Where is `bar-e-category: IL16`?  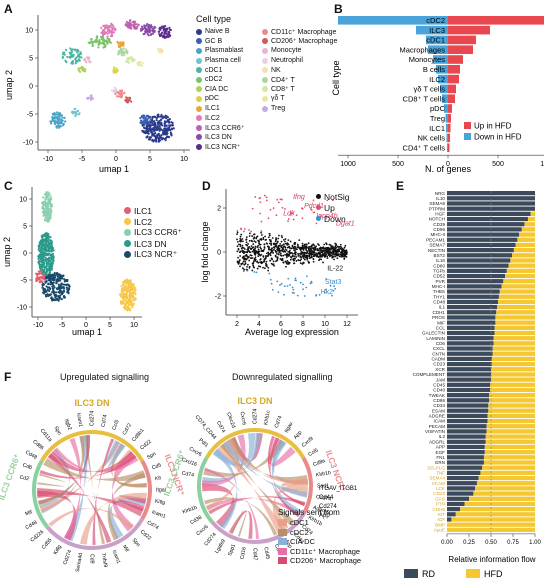
bar-e-category: IL16 is located at coordinates (440, 260).